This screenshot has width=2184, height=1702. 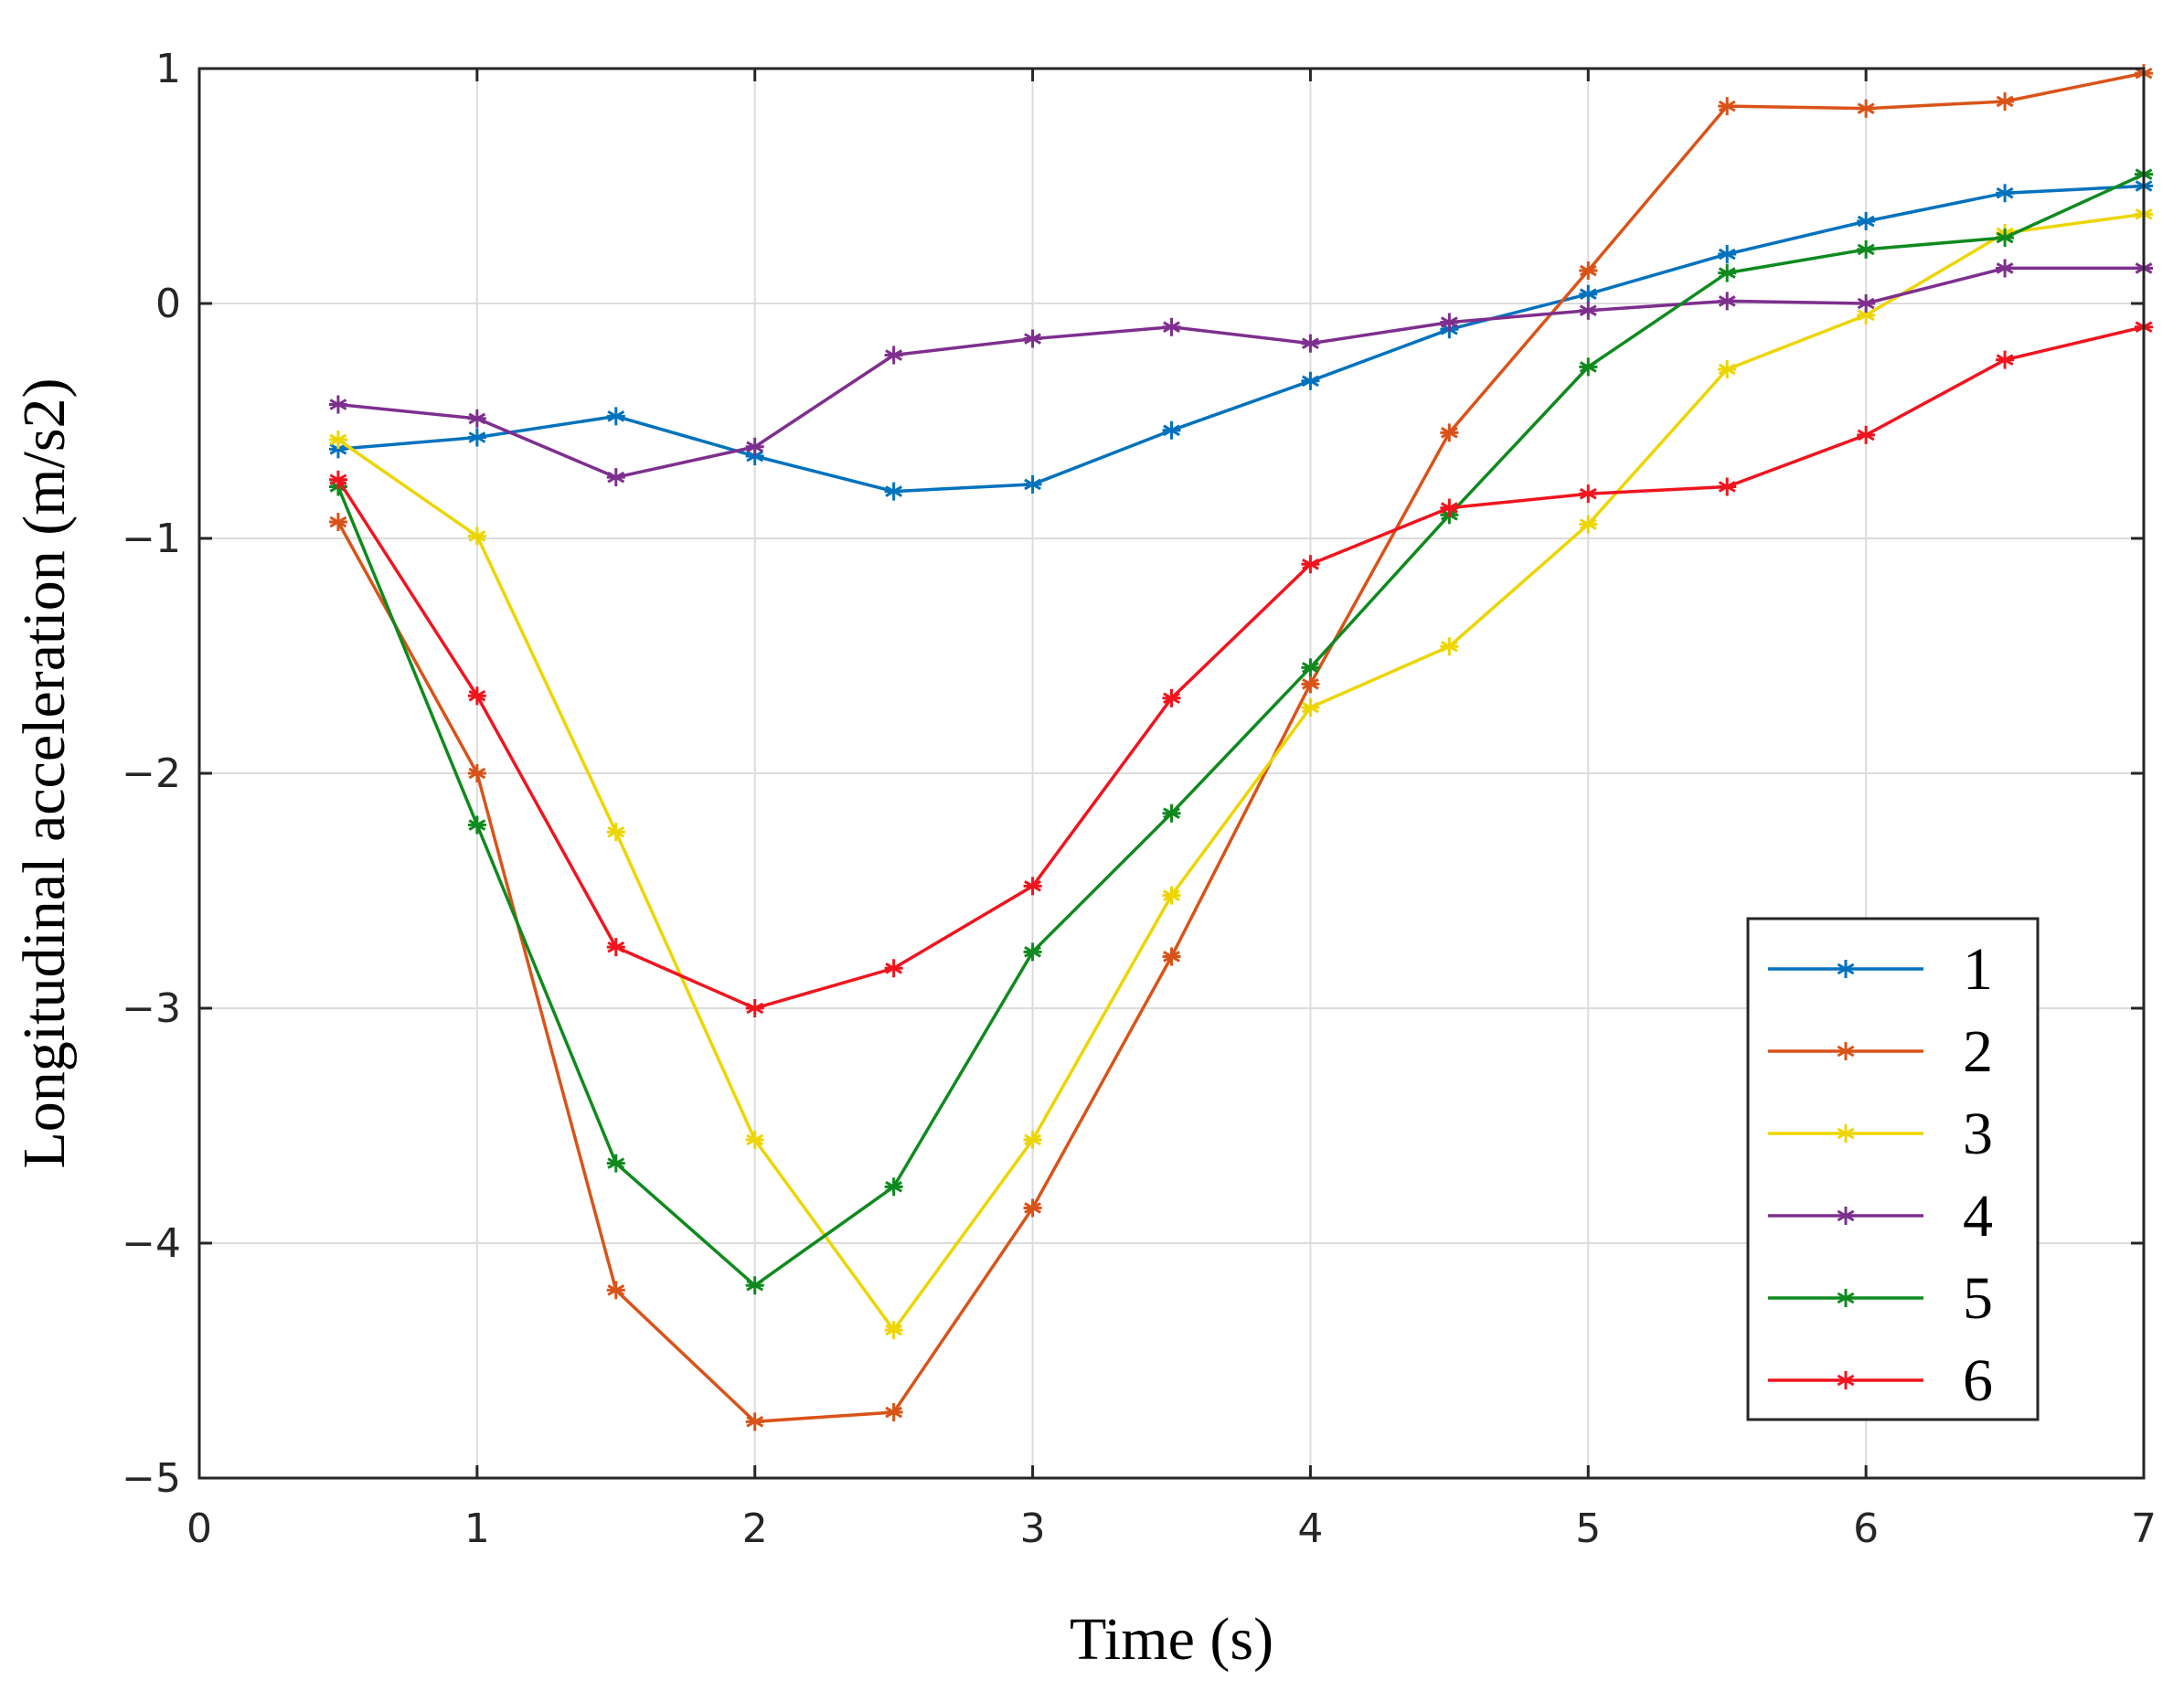 What do you see at coordinates (1978, 1216) in the screenshot?
I see `legend-label: 4` at bounding box center [1978, 1216].